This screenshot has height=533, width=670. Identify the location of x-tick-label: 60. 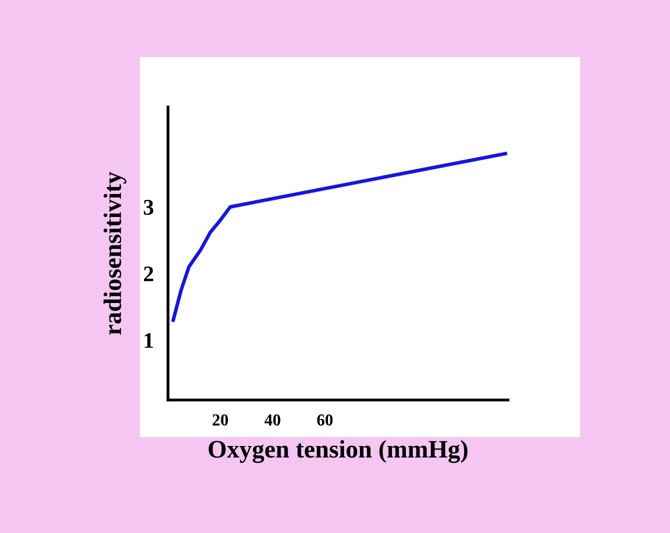
(325, 420).